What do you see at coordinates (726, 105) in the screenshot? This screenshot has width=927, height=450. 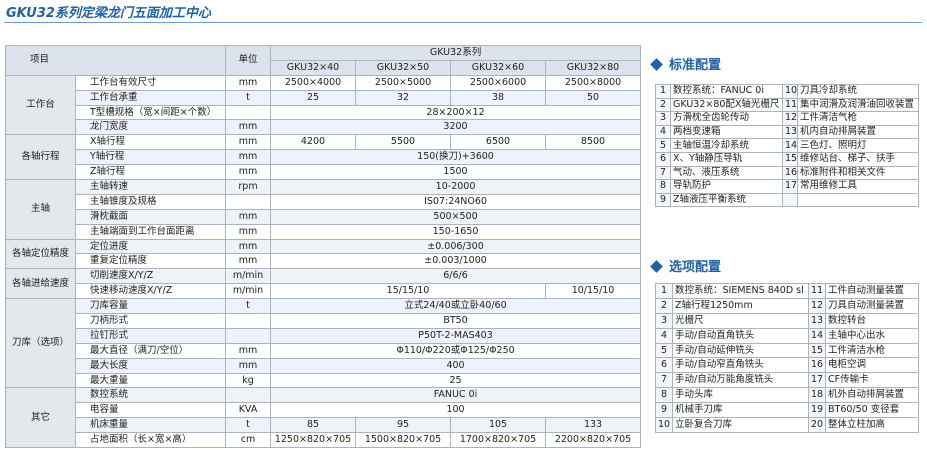 I see `config-text: GKU32×80配X轴光栅尺` at bounding box center [726, 105].